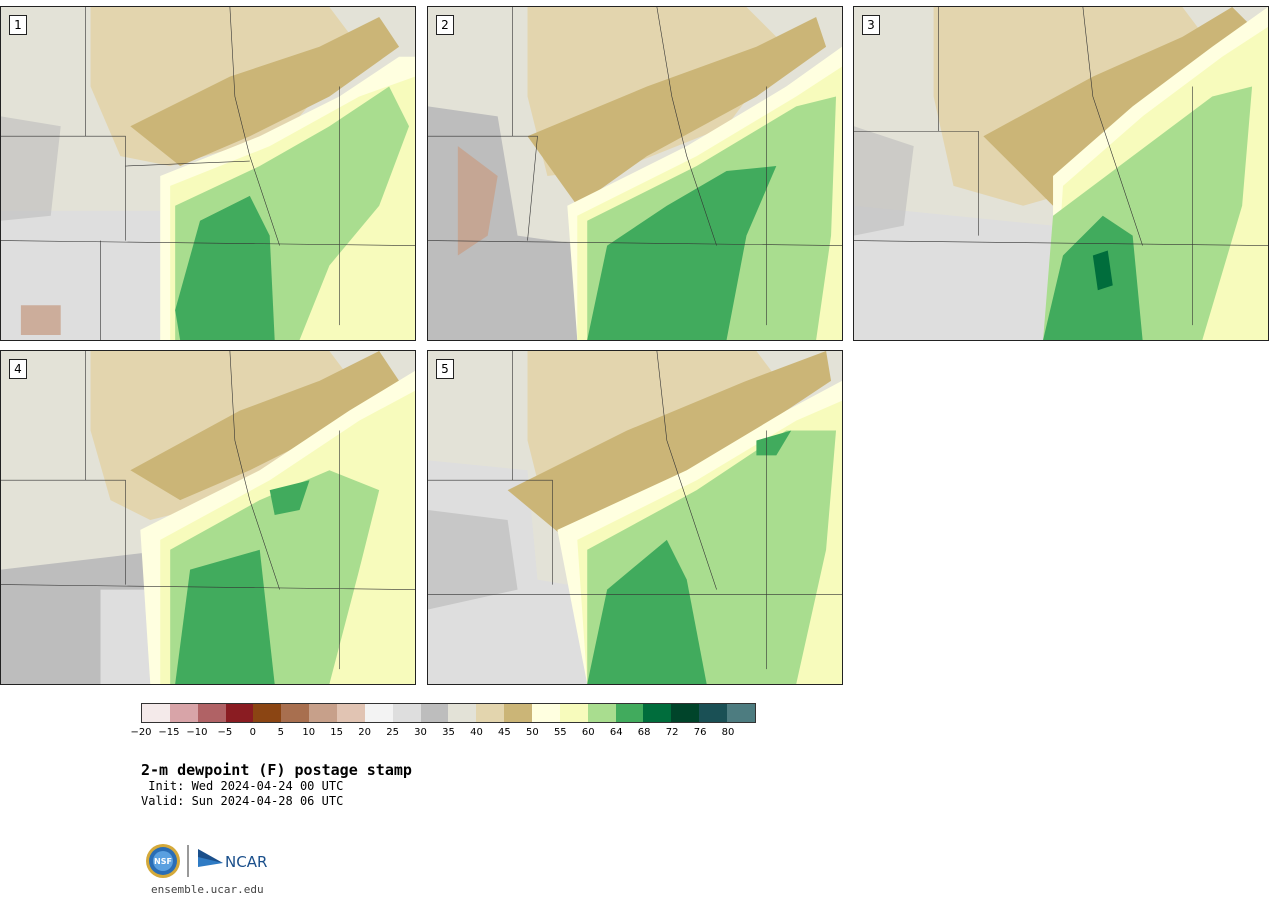 The width and height of the screenshot is (1280, 901). I want to click on colorbar-tick-label: 80, so click(728, 732).